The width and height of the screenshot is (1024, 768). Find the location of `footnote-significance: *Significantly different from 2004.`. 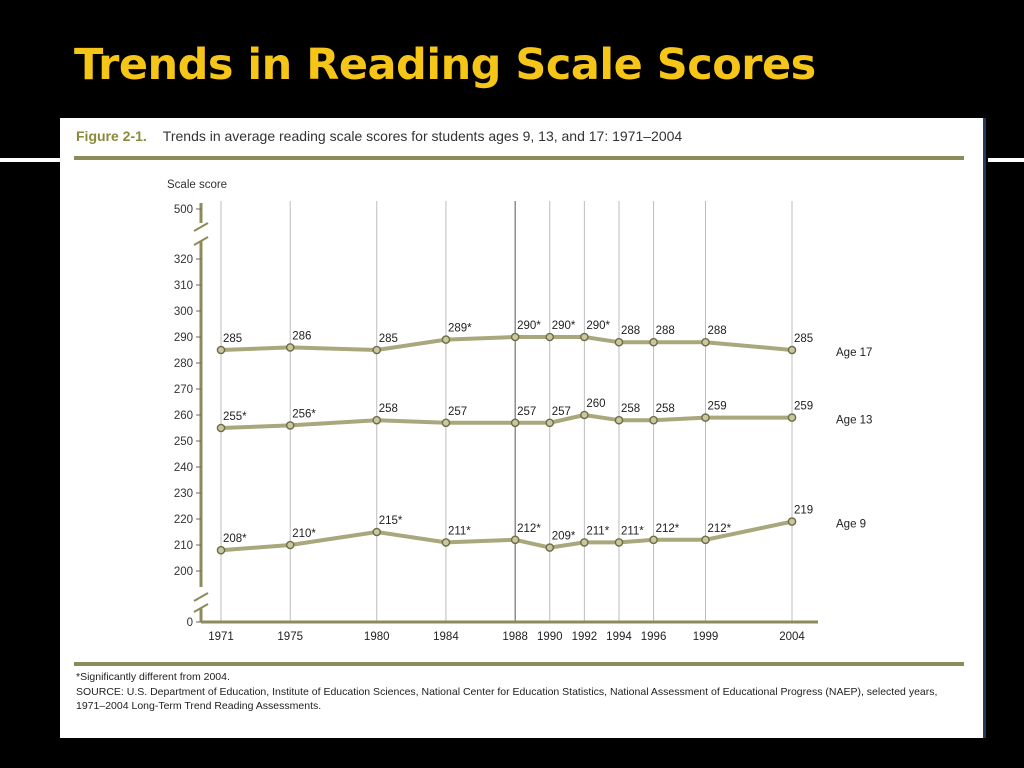

footnote-significance: *Significantly different from 2004. is located at coordinates (153, 677).